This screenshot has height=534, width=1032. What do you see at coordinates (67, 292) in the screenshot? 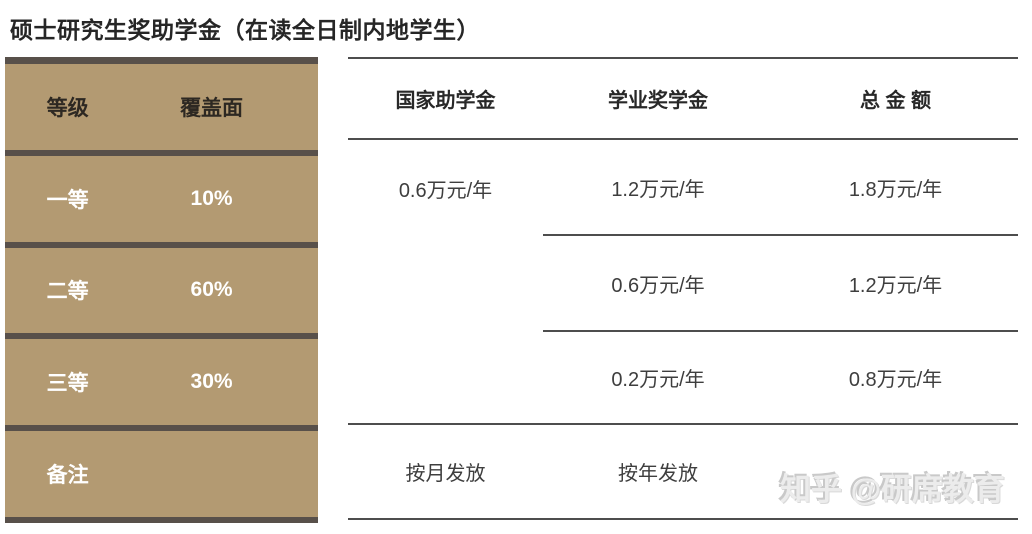
I see `level-cell: 二等` at bounding box center [67, 292].